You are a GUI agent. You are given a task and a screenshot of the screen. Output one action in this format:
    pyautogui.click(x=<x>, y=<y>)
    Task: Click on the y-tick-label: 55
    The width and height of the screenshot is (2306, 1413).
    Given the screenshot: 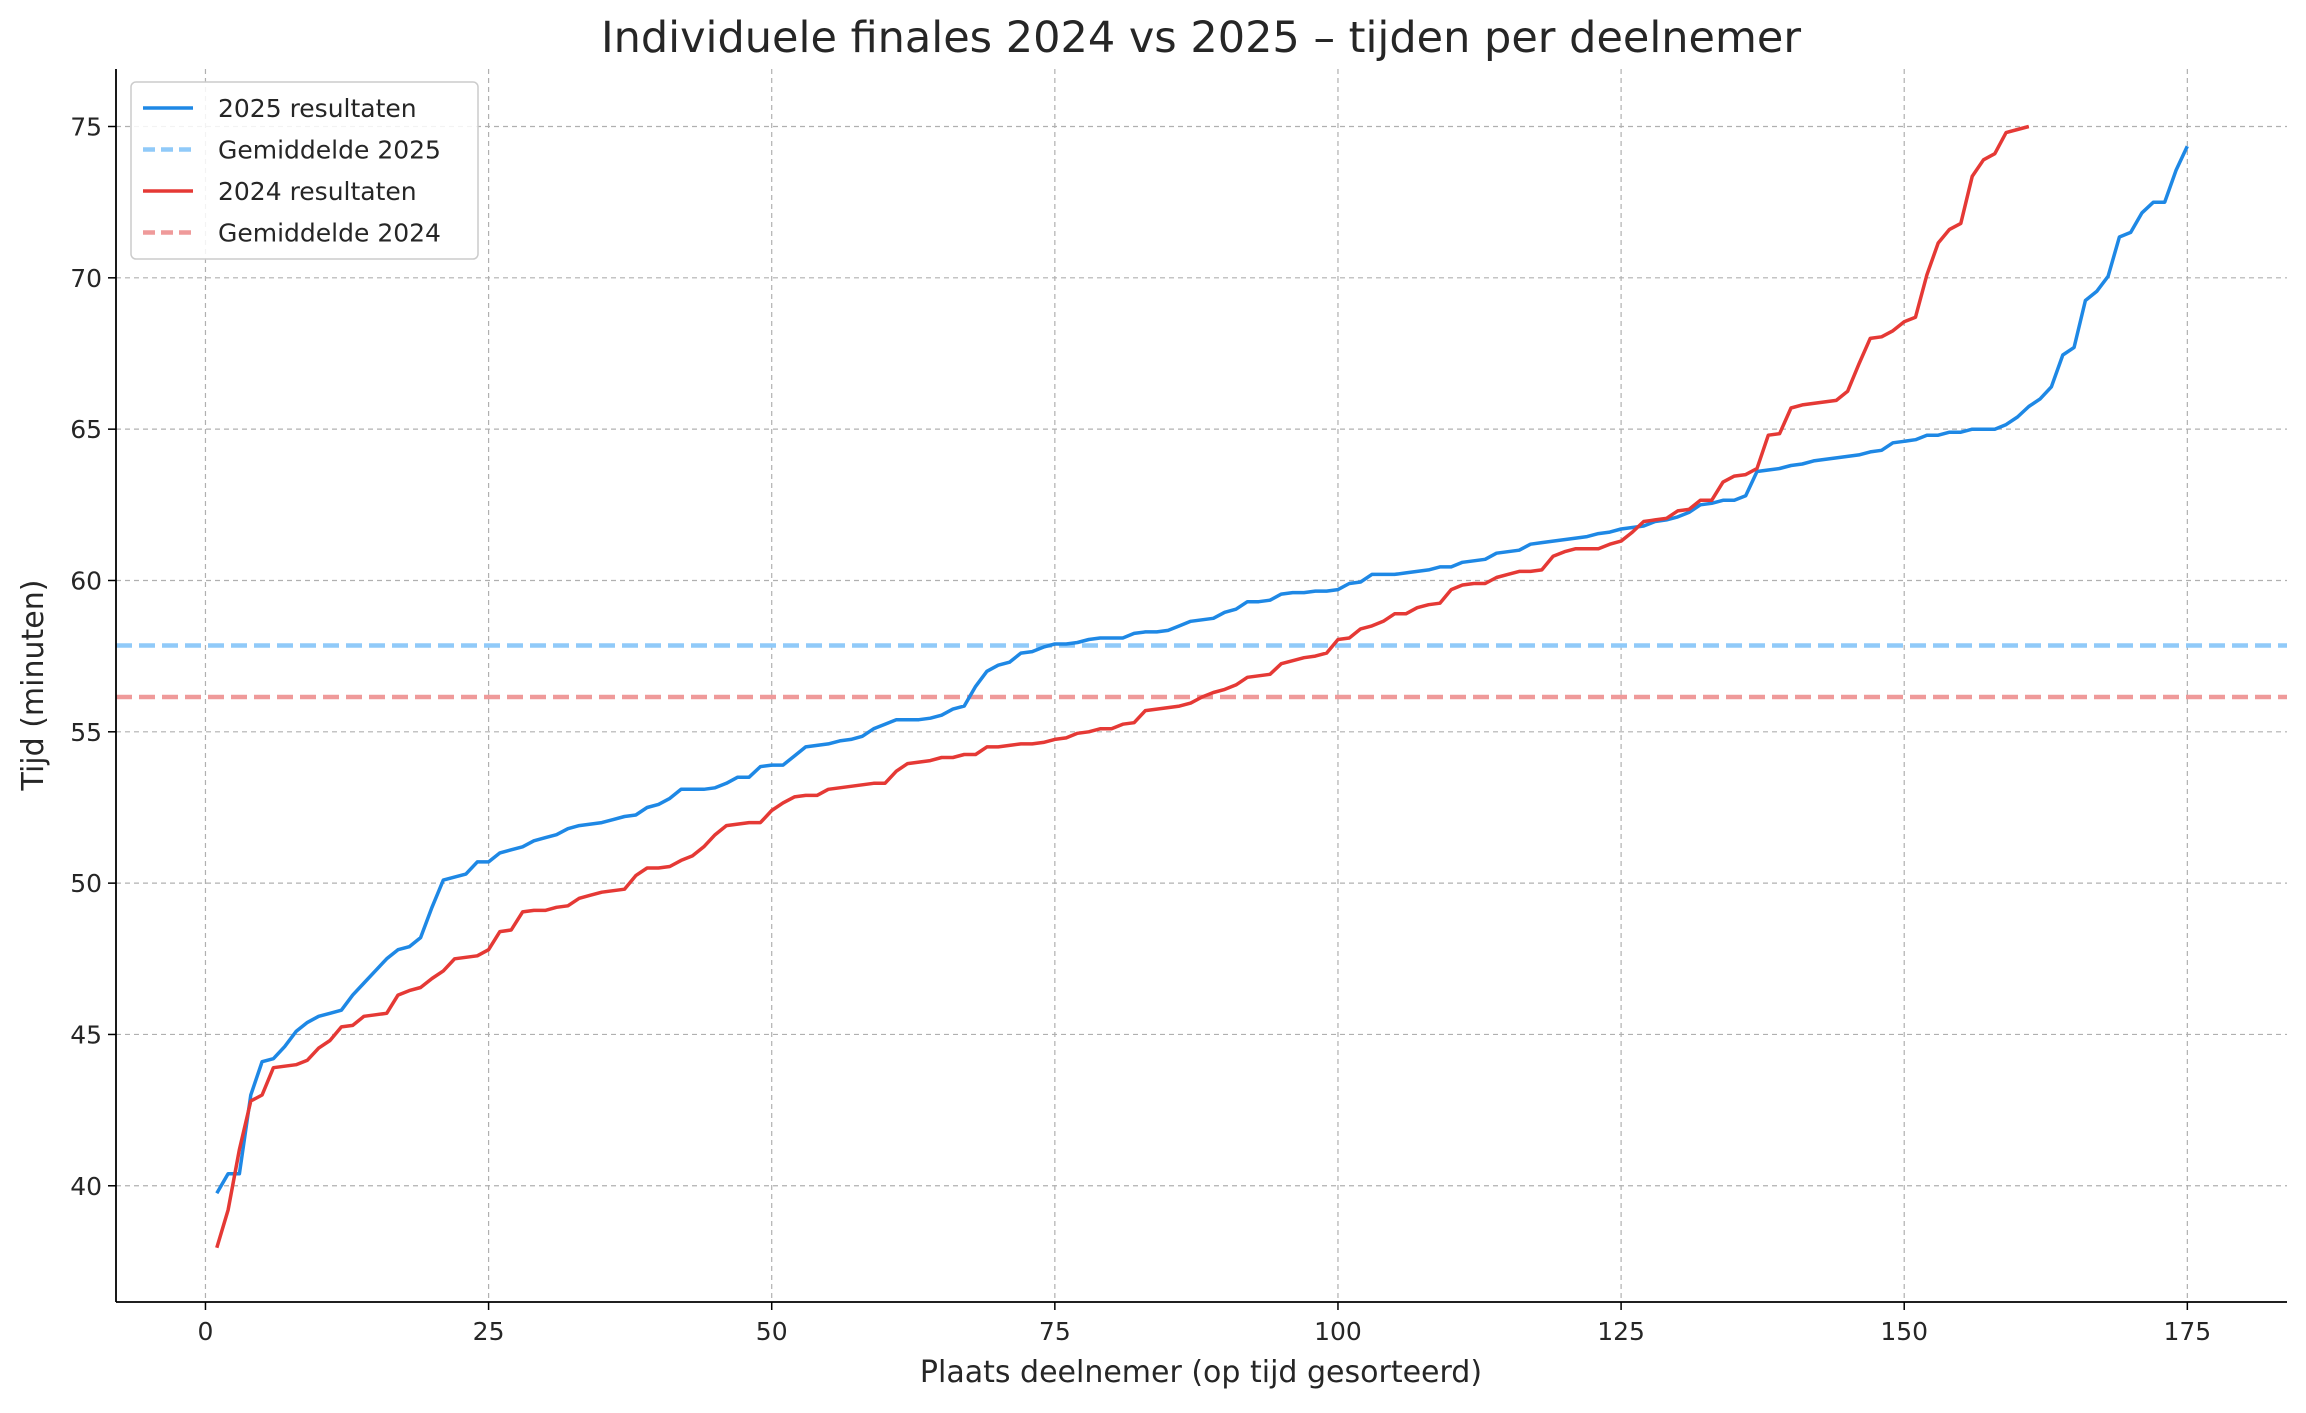 What is the action you would take?
    pyautogui.click(x=86, y=732)
    